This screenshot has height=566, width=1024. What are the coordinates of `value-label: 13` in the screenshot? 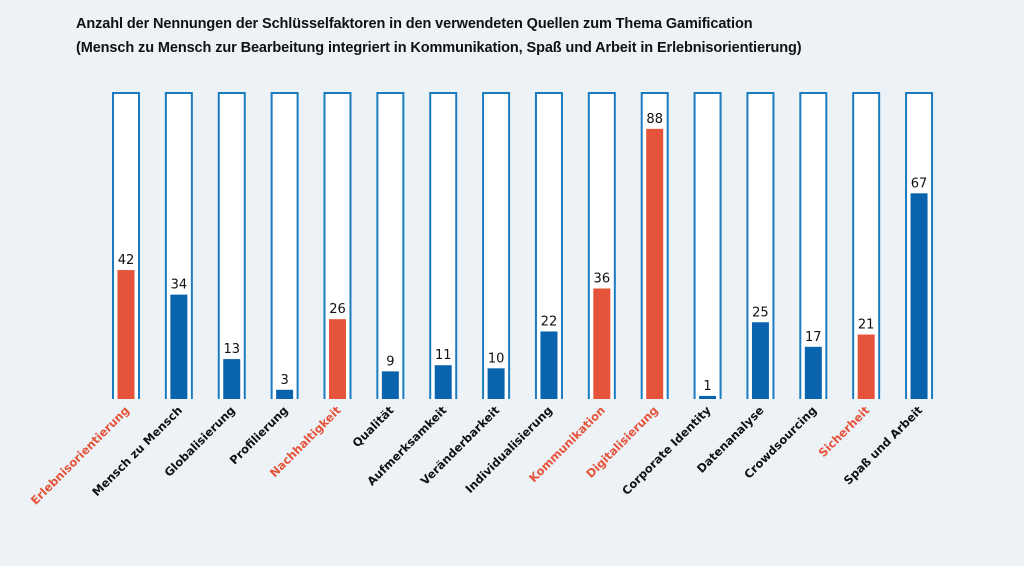 It's located at (231, 349).